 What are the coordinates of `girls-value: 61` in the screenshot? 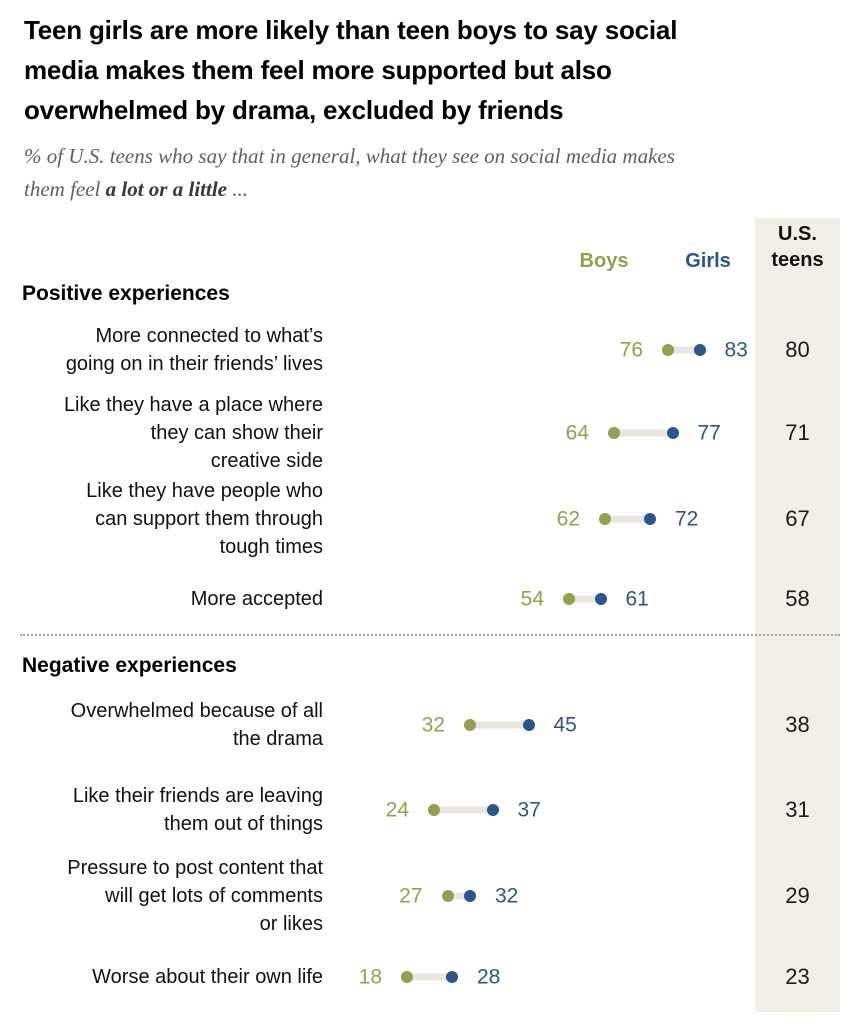 It's located at (637, 599).